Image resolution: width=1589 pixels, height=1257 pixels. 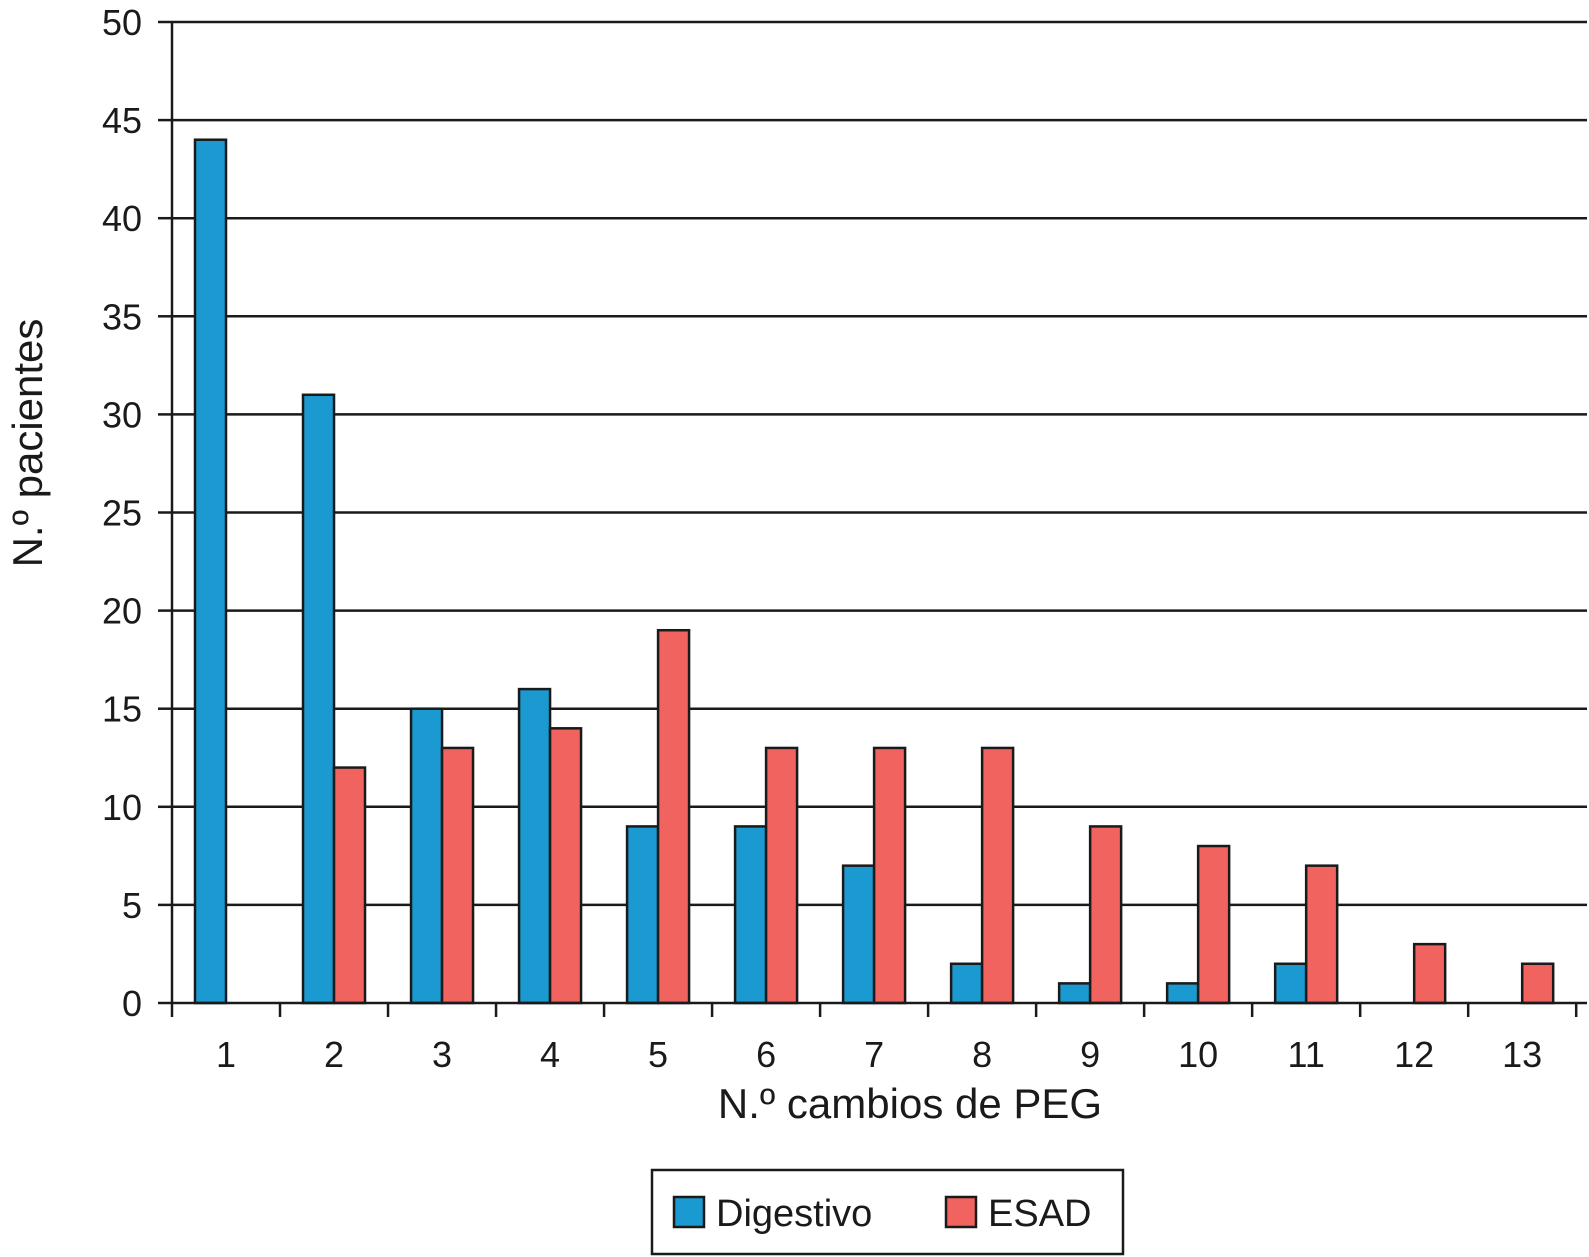 I want to click on y-tick-label: 40, so click(x=122, y=218).